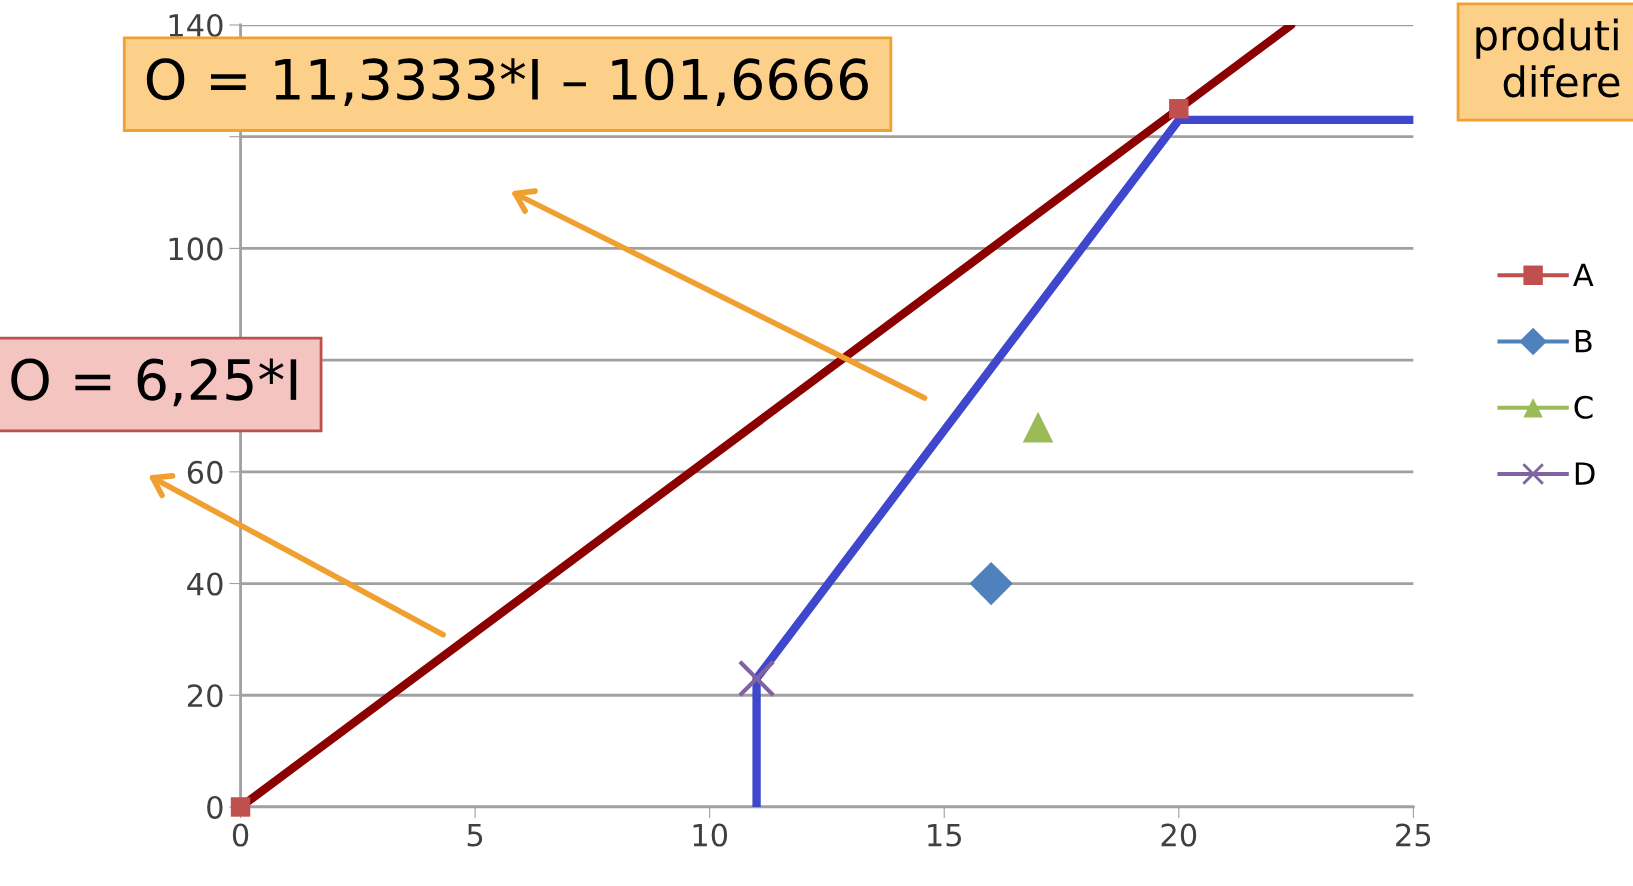 The width and height of the screenshot is (1633, 886). I want to click on y-tick-label: 40, so click(205, 584).